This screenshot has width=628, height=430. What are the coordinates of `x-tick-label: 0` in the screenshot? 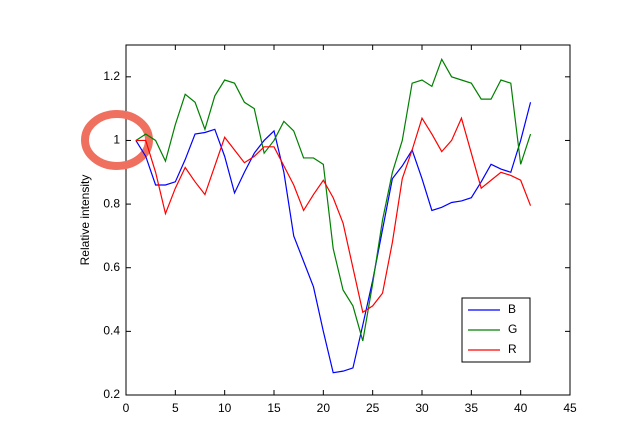 It's located at (126, 408).